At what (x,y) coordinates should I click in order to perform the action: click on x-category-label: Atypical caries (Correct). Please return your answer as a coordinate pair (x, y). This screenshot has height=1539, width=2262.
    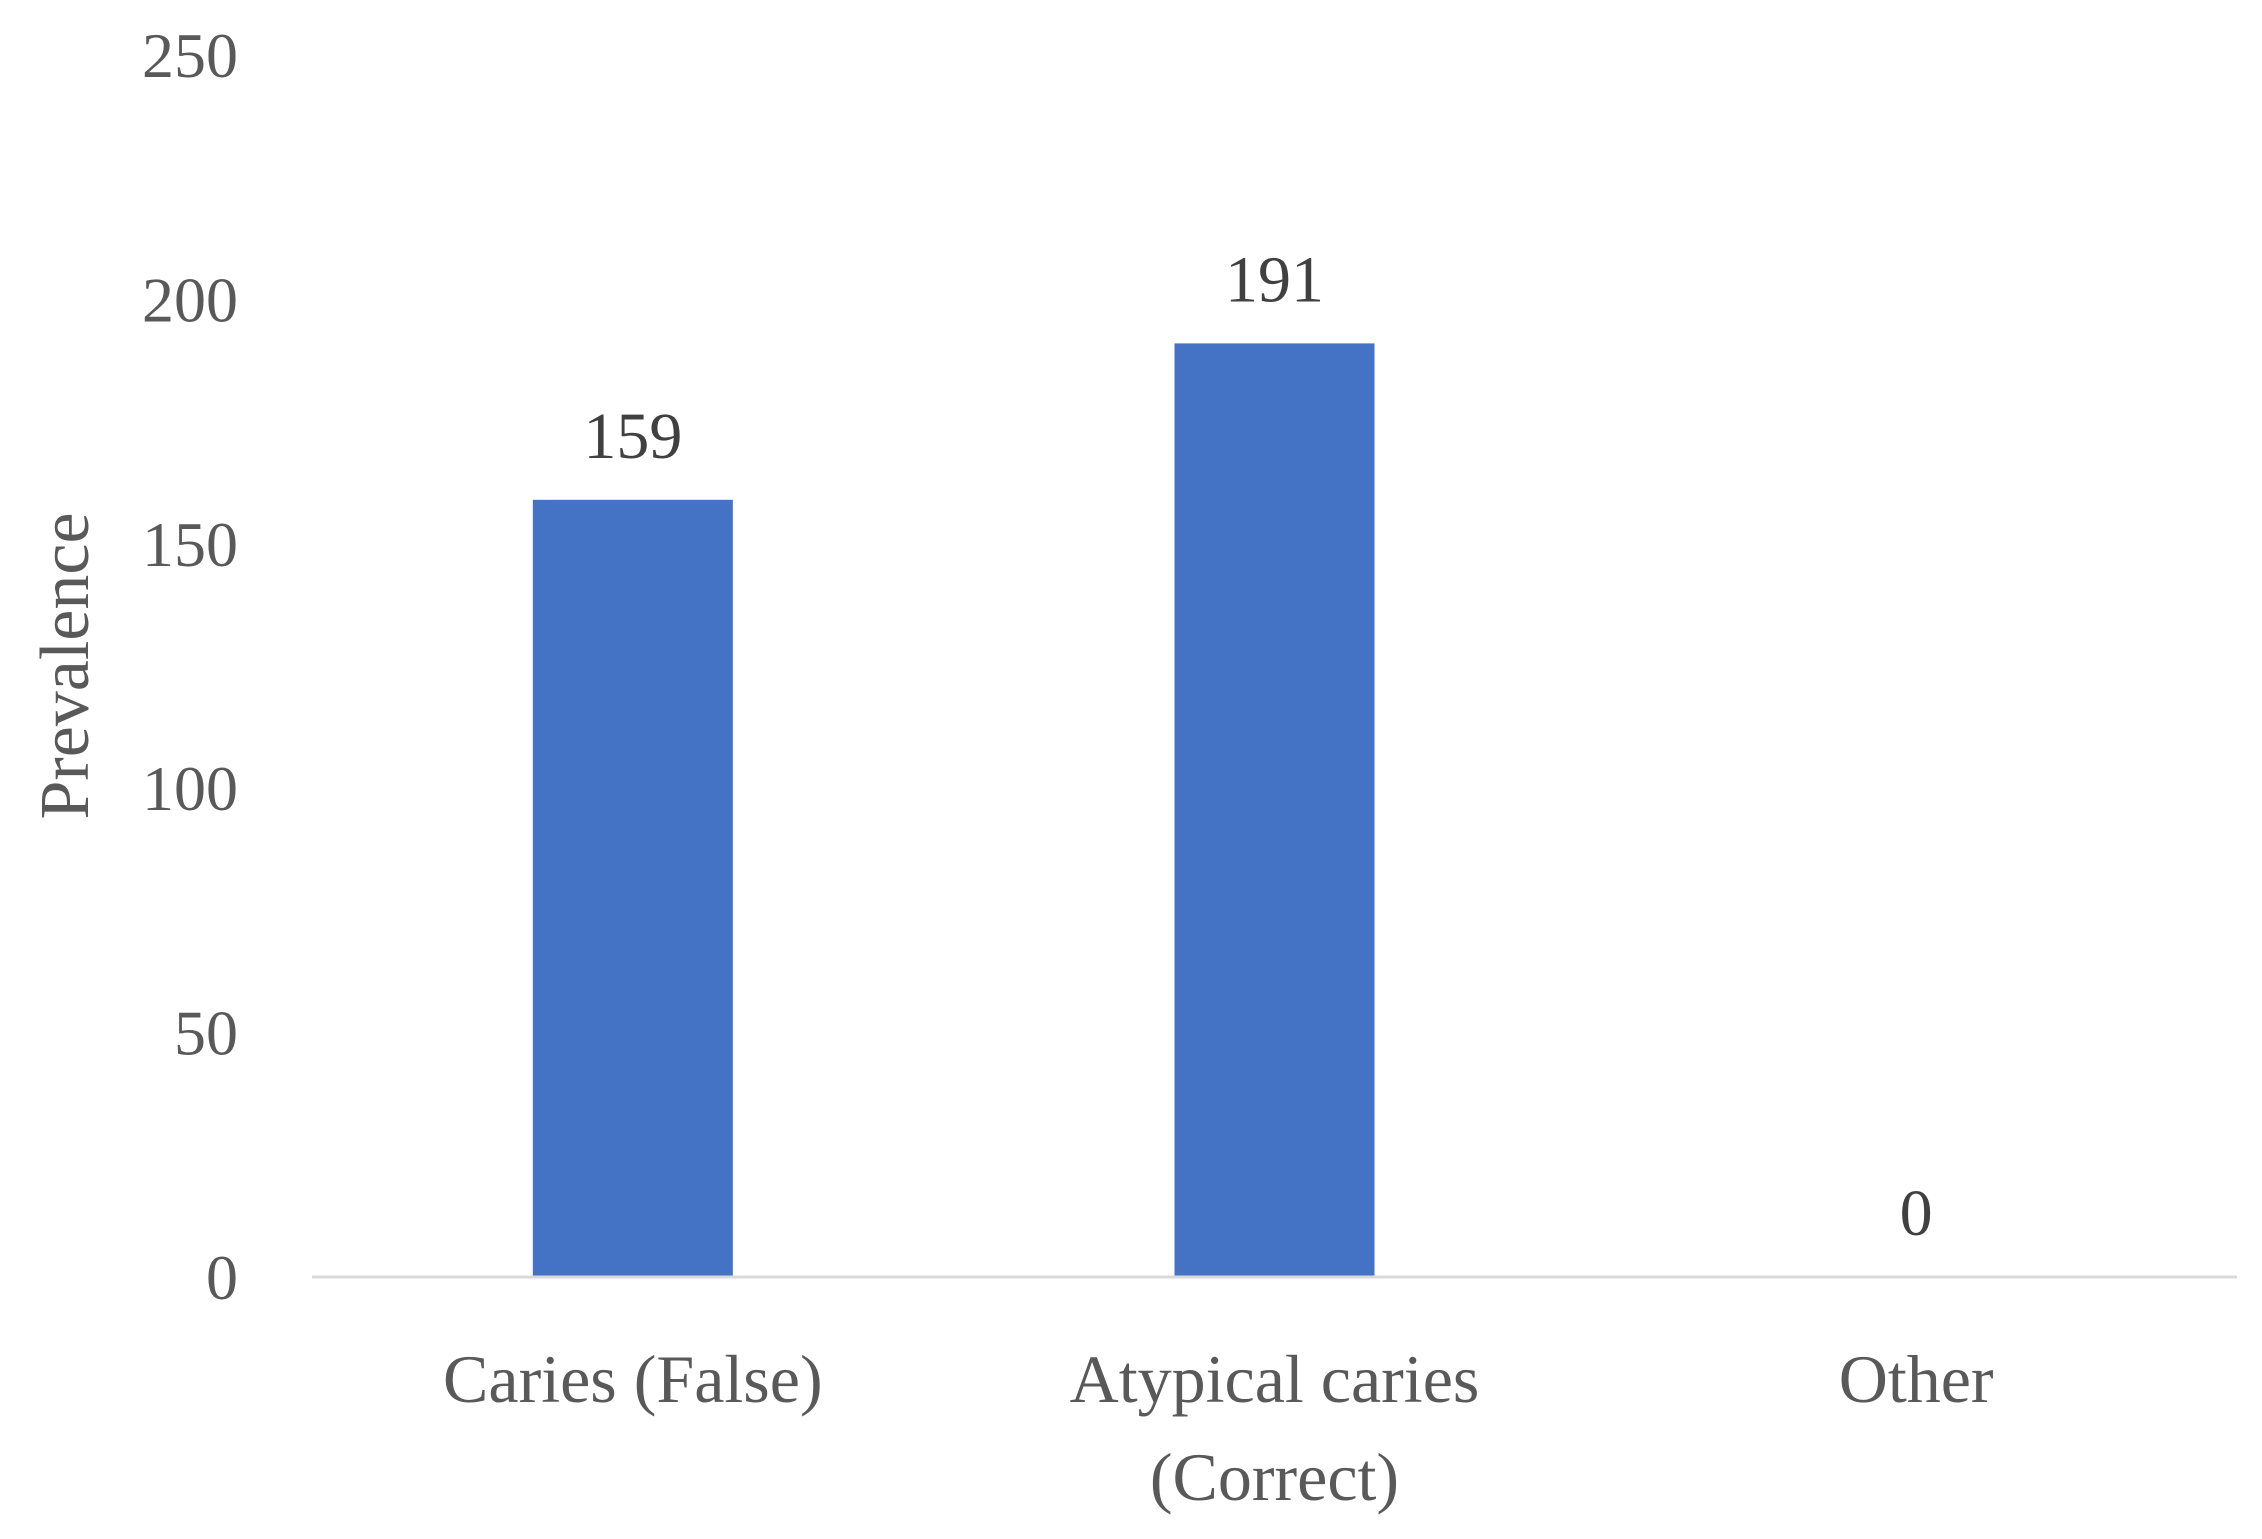
    Looking at the image, I should click on (1275, 1428).